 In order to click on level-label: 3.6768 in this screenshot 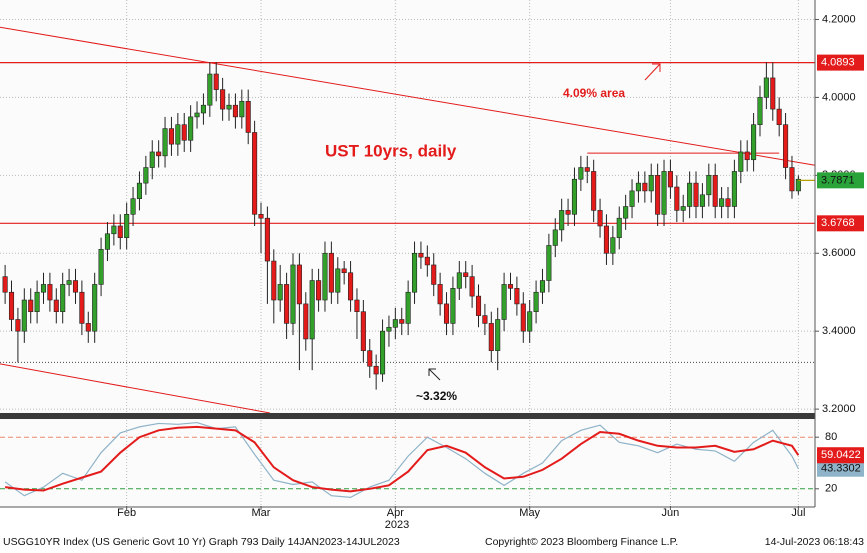, I will do `click(838, 223)`.